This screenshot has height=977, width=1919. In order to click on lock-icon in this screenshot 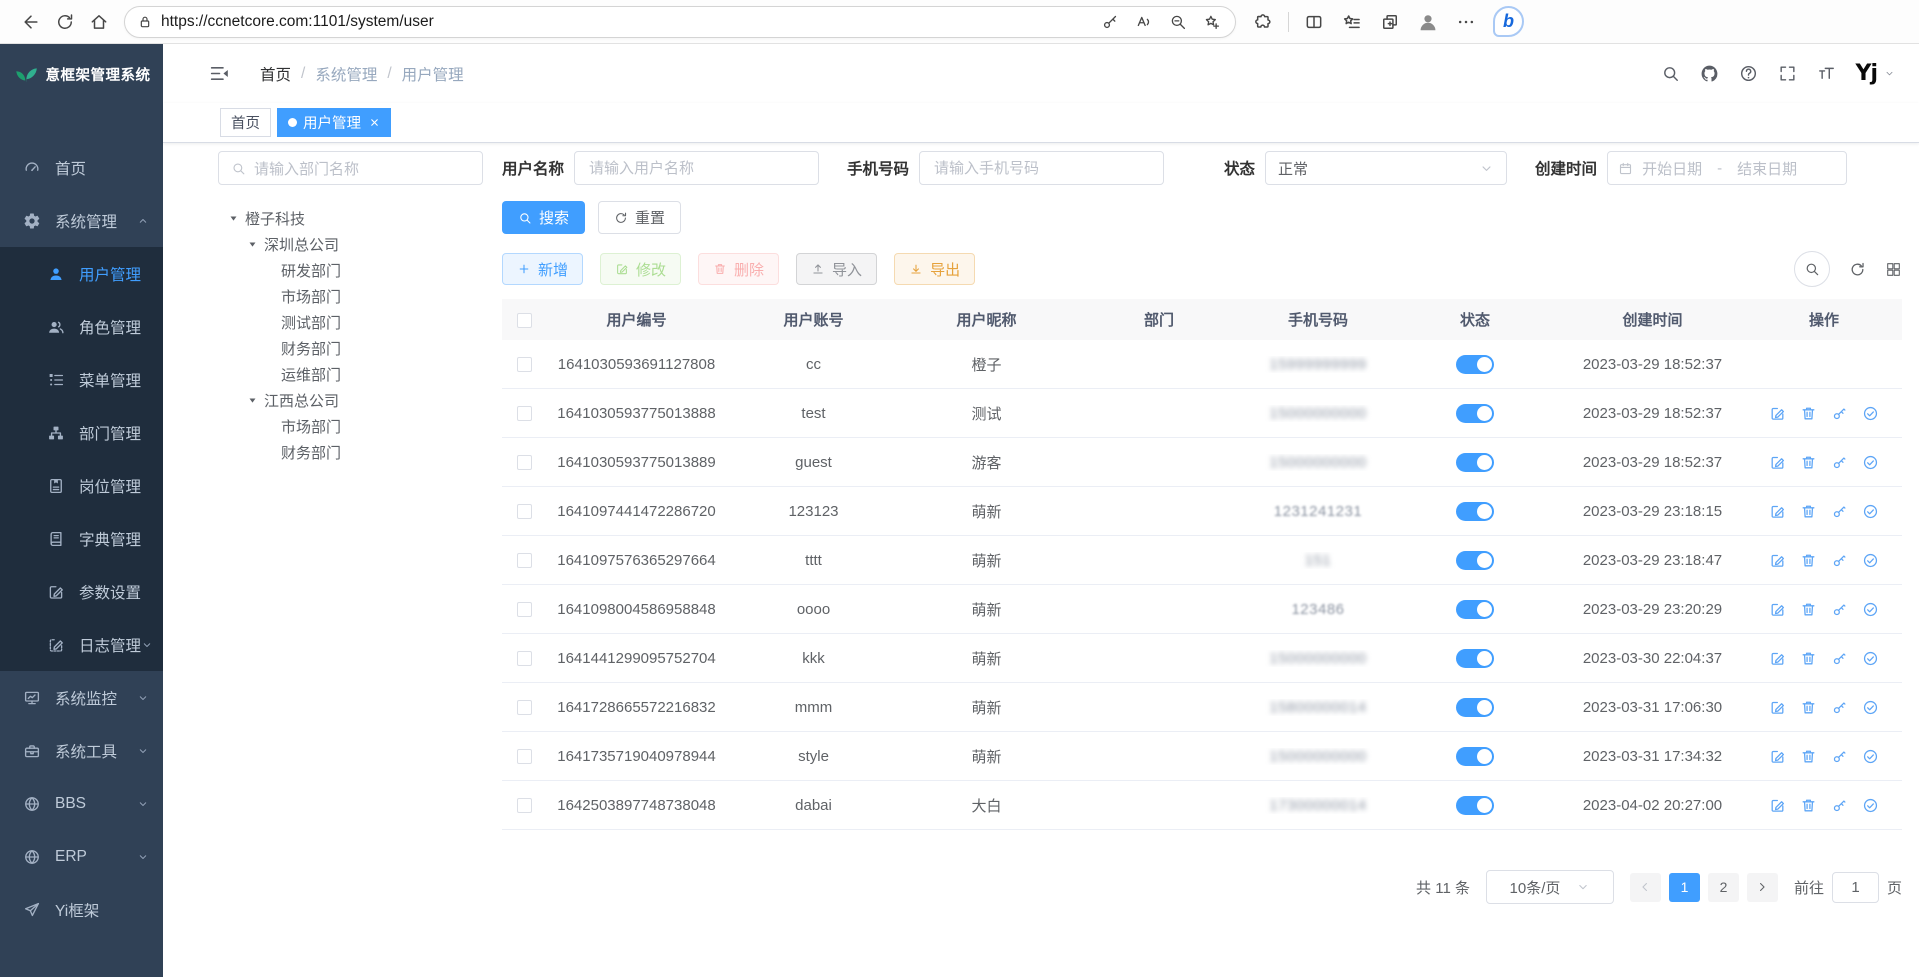, I will do `click(145, 22)`.